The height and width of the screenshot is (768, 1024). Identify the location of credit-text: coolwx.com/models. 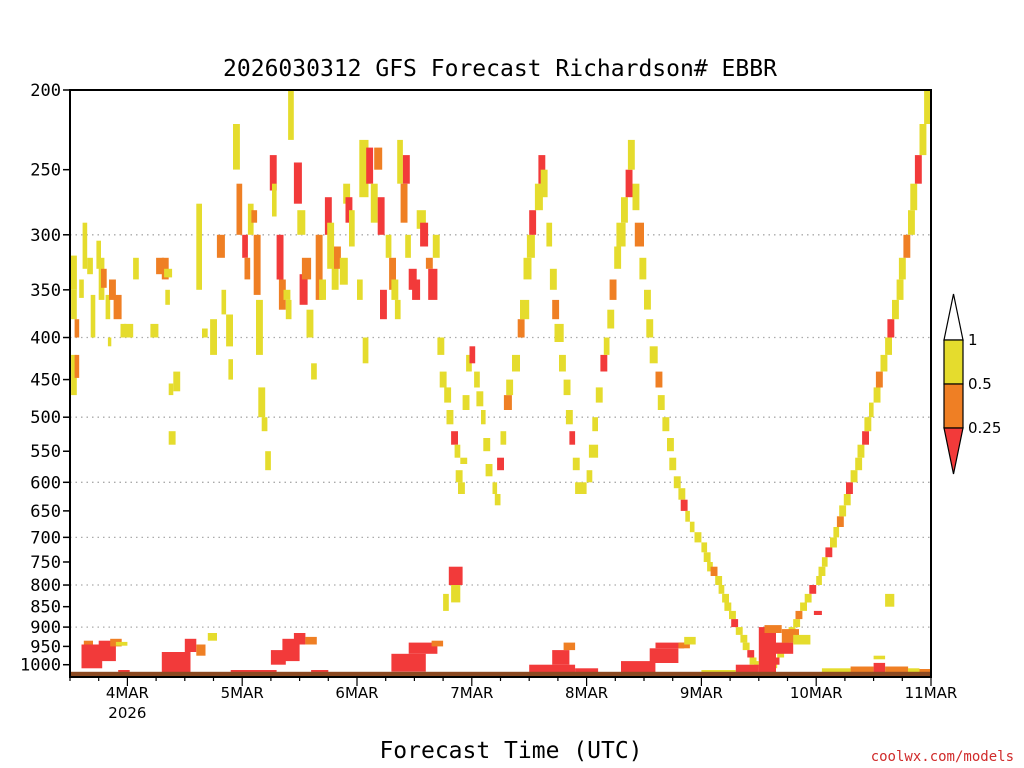
(942, 757).